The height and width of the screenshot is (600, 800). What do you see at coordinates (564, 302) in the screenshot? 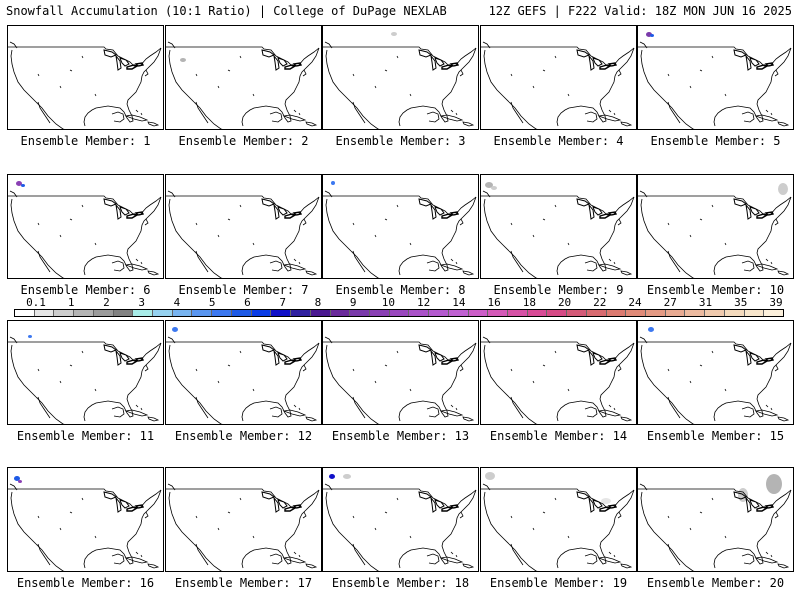
I see `color-scale-tick-label: 20` at bounding box center [564, 302].